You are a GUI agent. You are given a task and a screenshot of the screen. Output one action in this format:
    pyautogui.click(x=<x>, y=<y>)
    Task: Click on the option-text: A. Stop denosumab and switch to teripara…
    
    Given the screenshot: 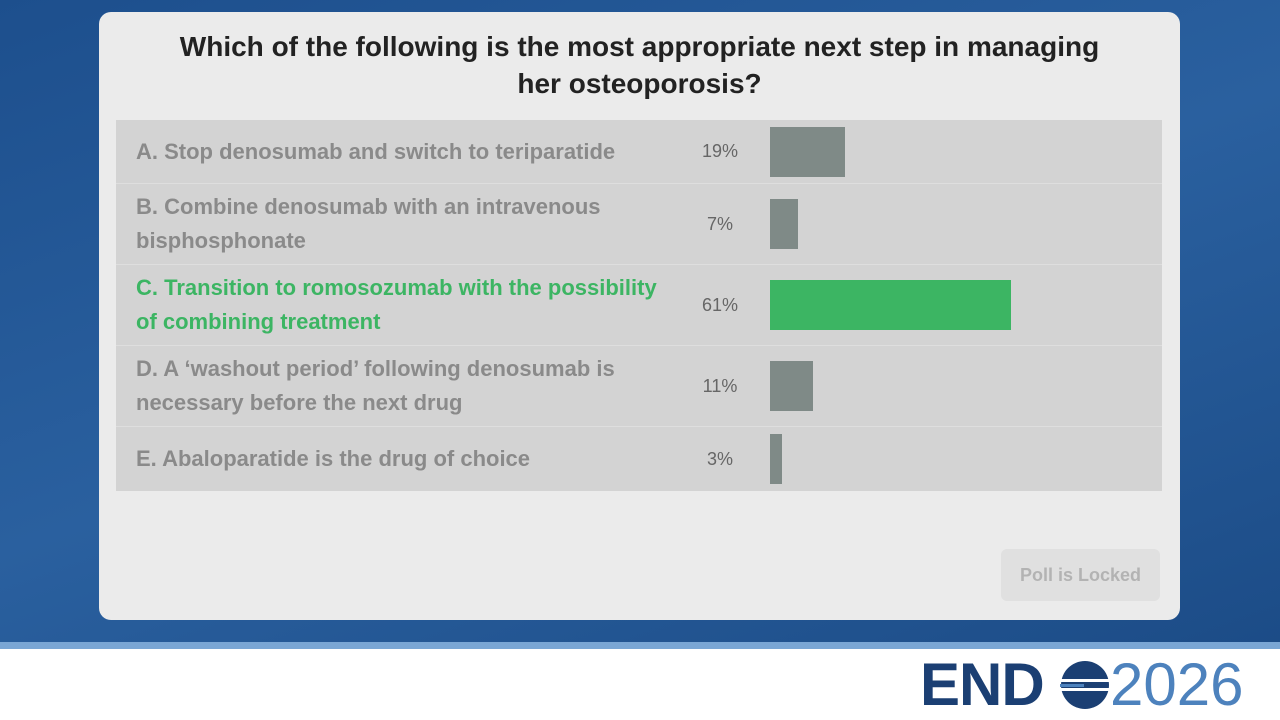 What is the action you would take?
    pyautogui.click(x=376, y=151)
    